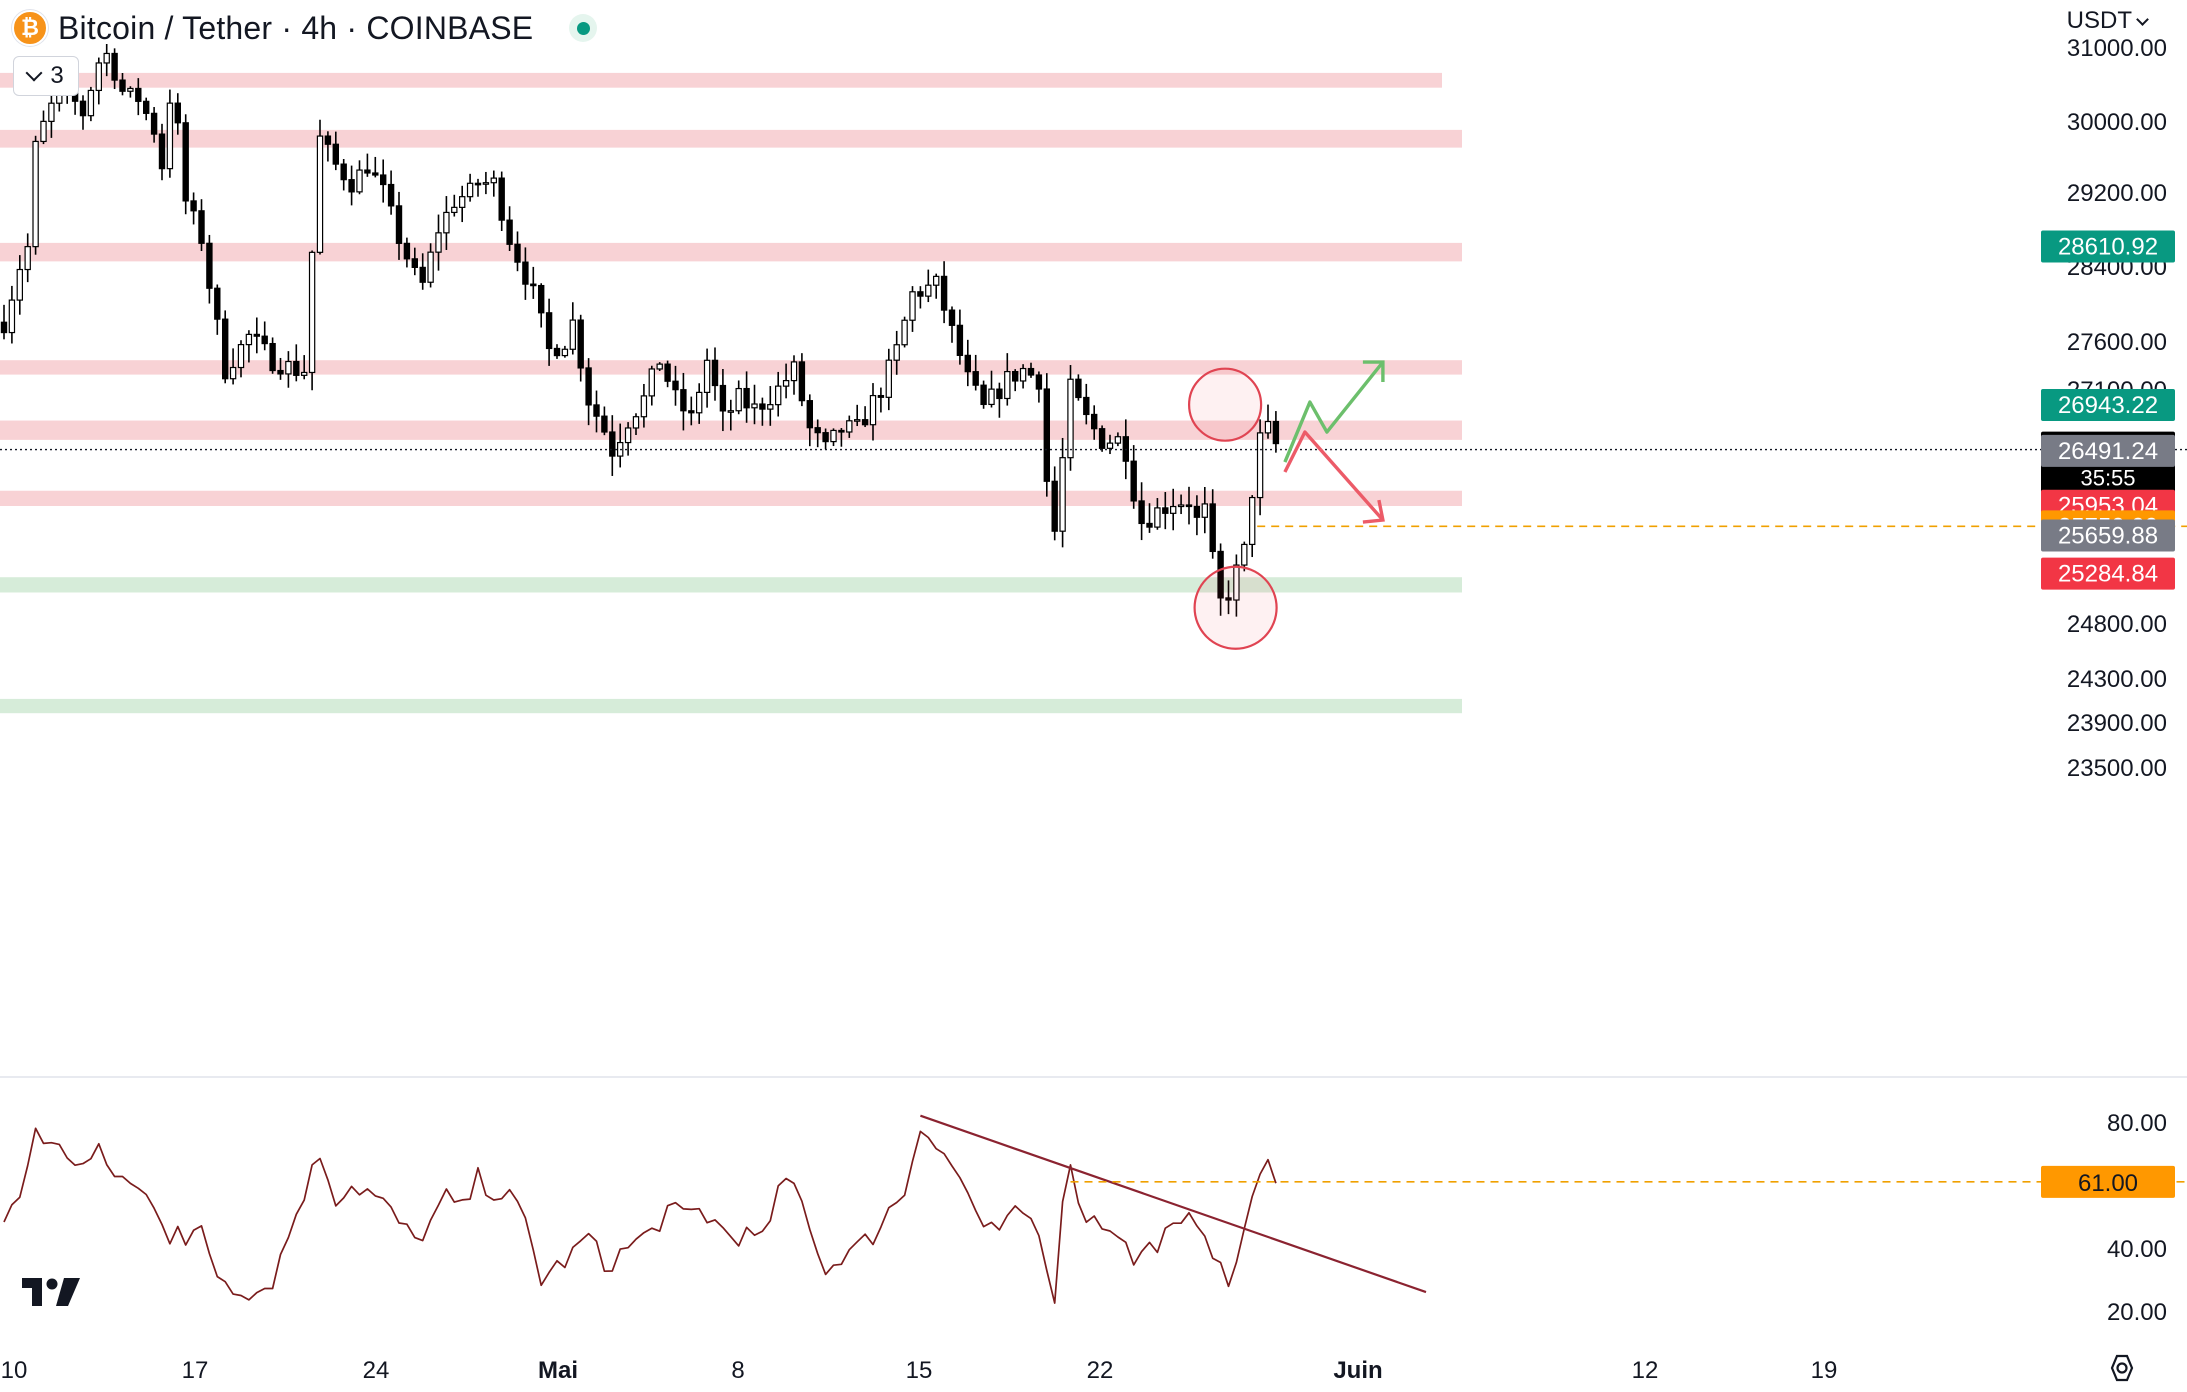  Describe the element at coordinates (195, 1370) in the screenshot. I see `time-tick-label: 17` at that location.